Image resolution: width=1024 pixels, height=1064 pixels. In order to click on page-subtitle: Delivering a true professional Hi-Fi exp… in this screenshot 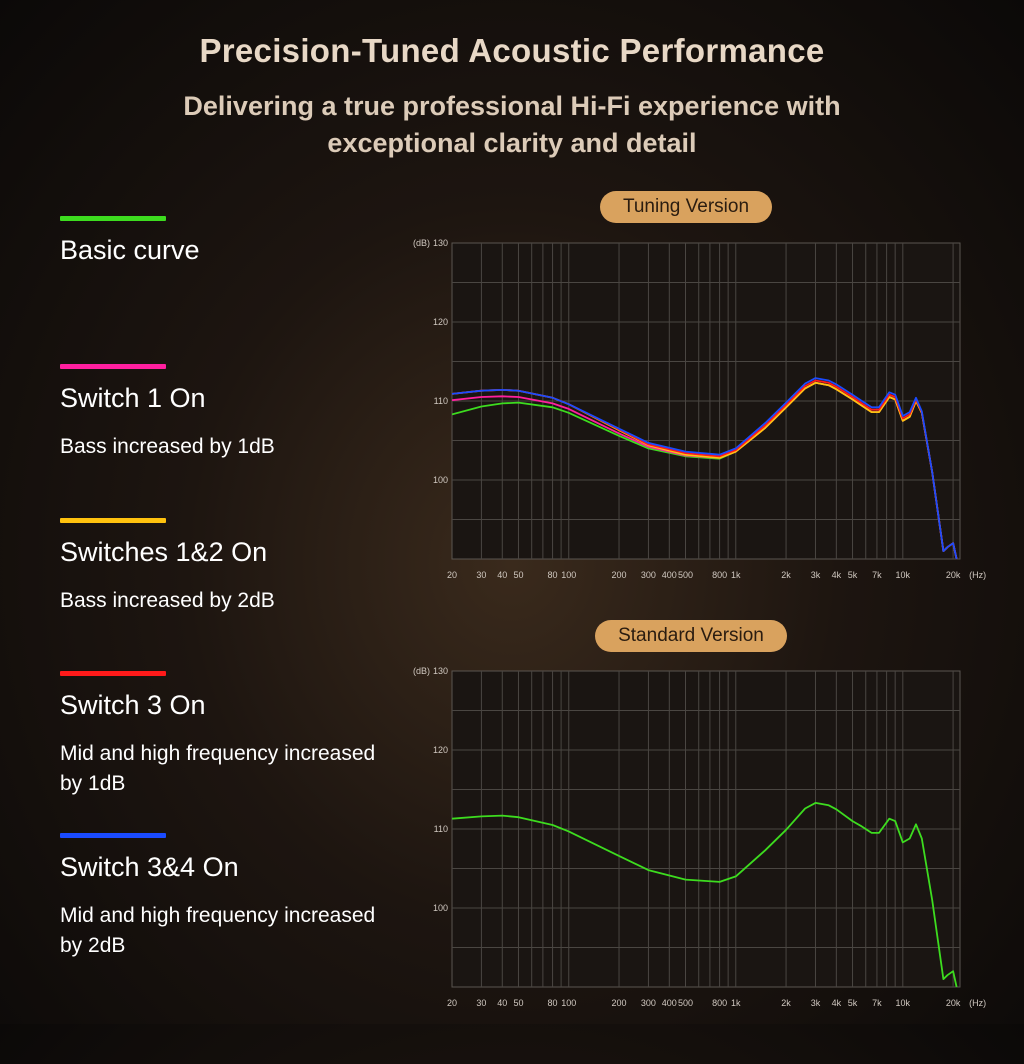, I will do `click(512, 124)`.